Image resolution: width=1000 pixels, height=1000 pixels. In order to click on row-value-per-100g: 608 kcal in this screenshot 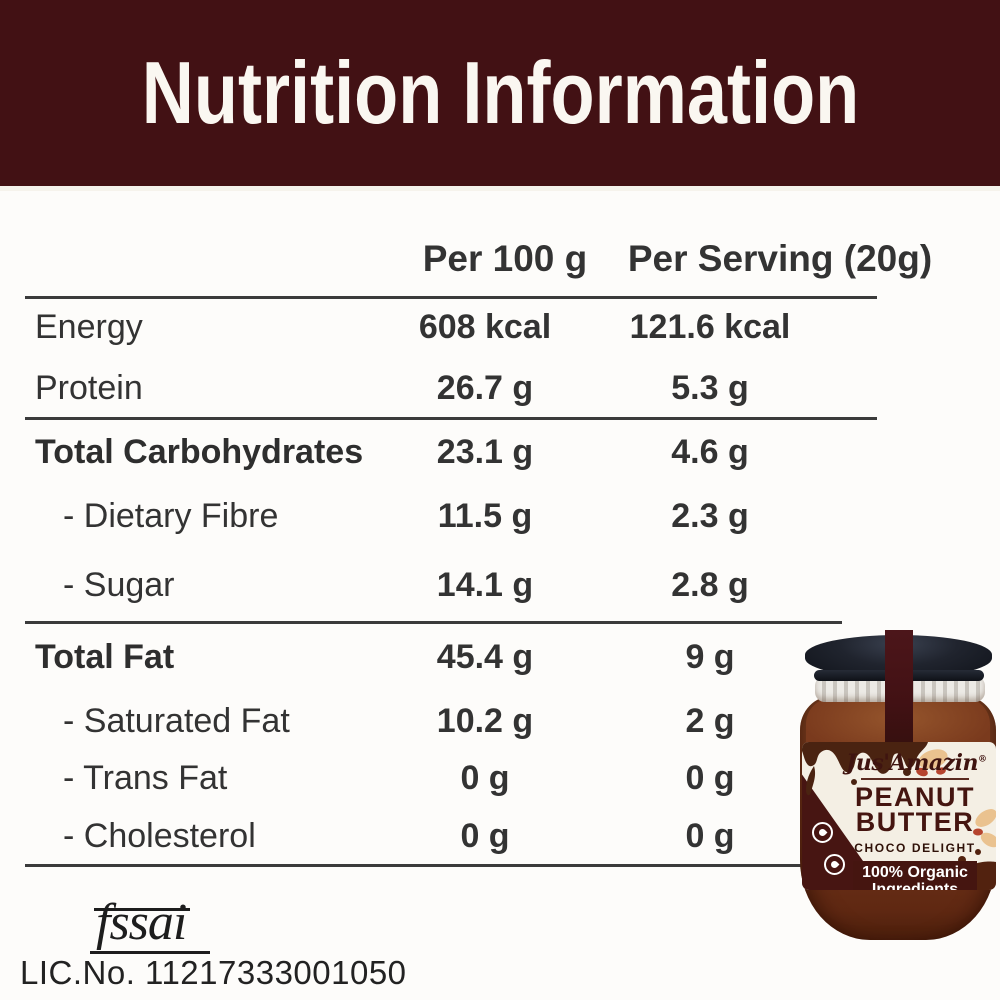, I will do `click(485, 327)`.